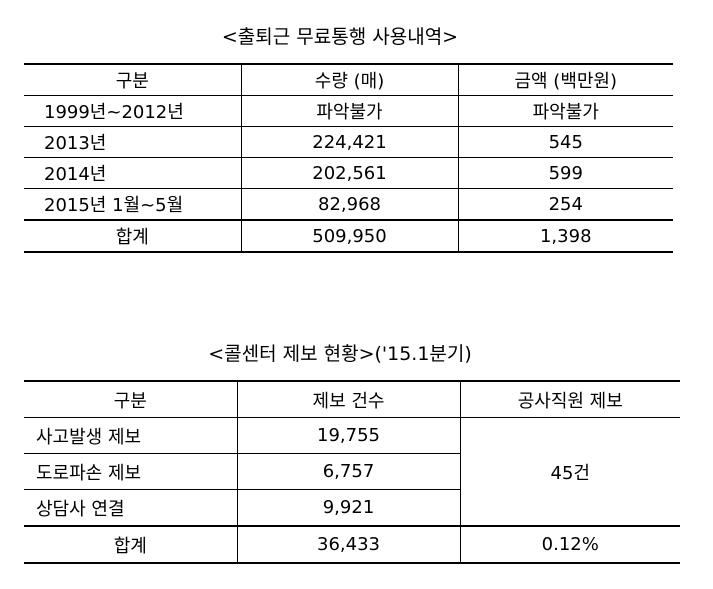  What do you see at coordinates (348, 508) in the screenshot?
I see `cell: 9,921` at bounding box center [348, 508].